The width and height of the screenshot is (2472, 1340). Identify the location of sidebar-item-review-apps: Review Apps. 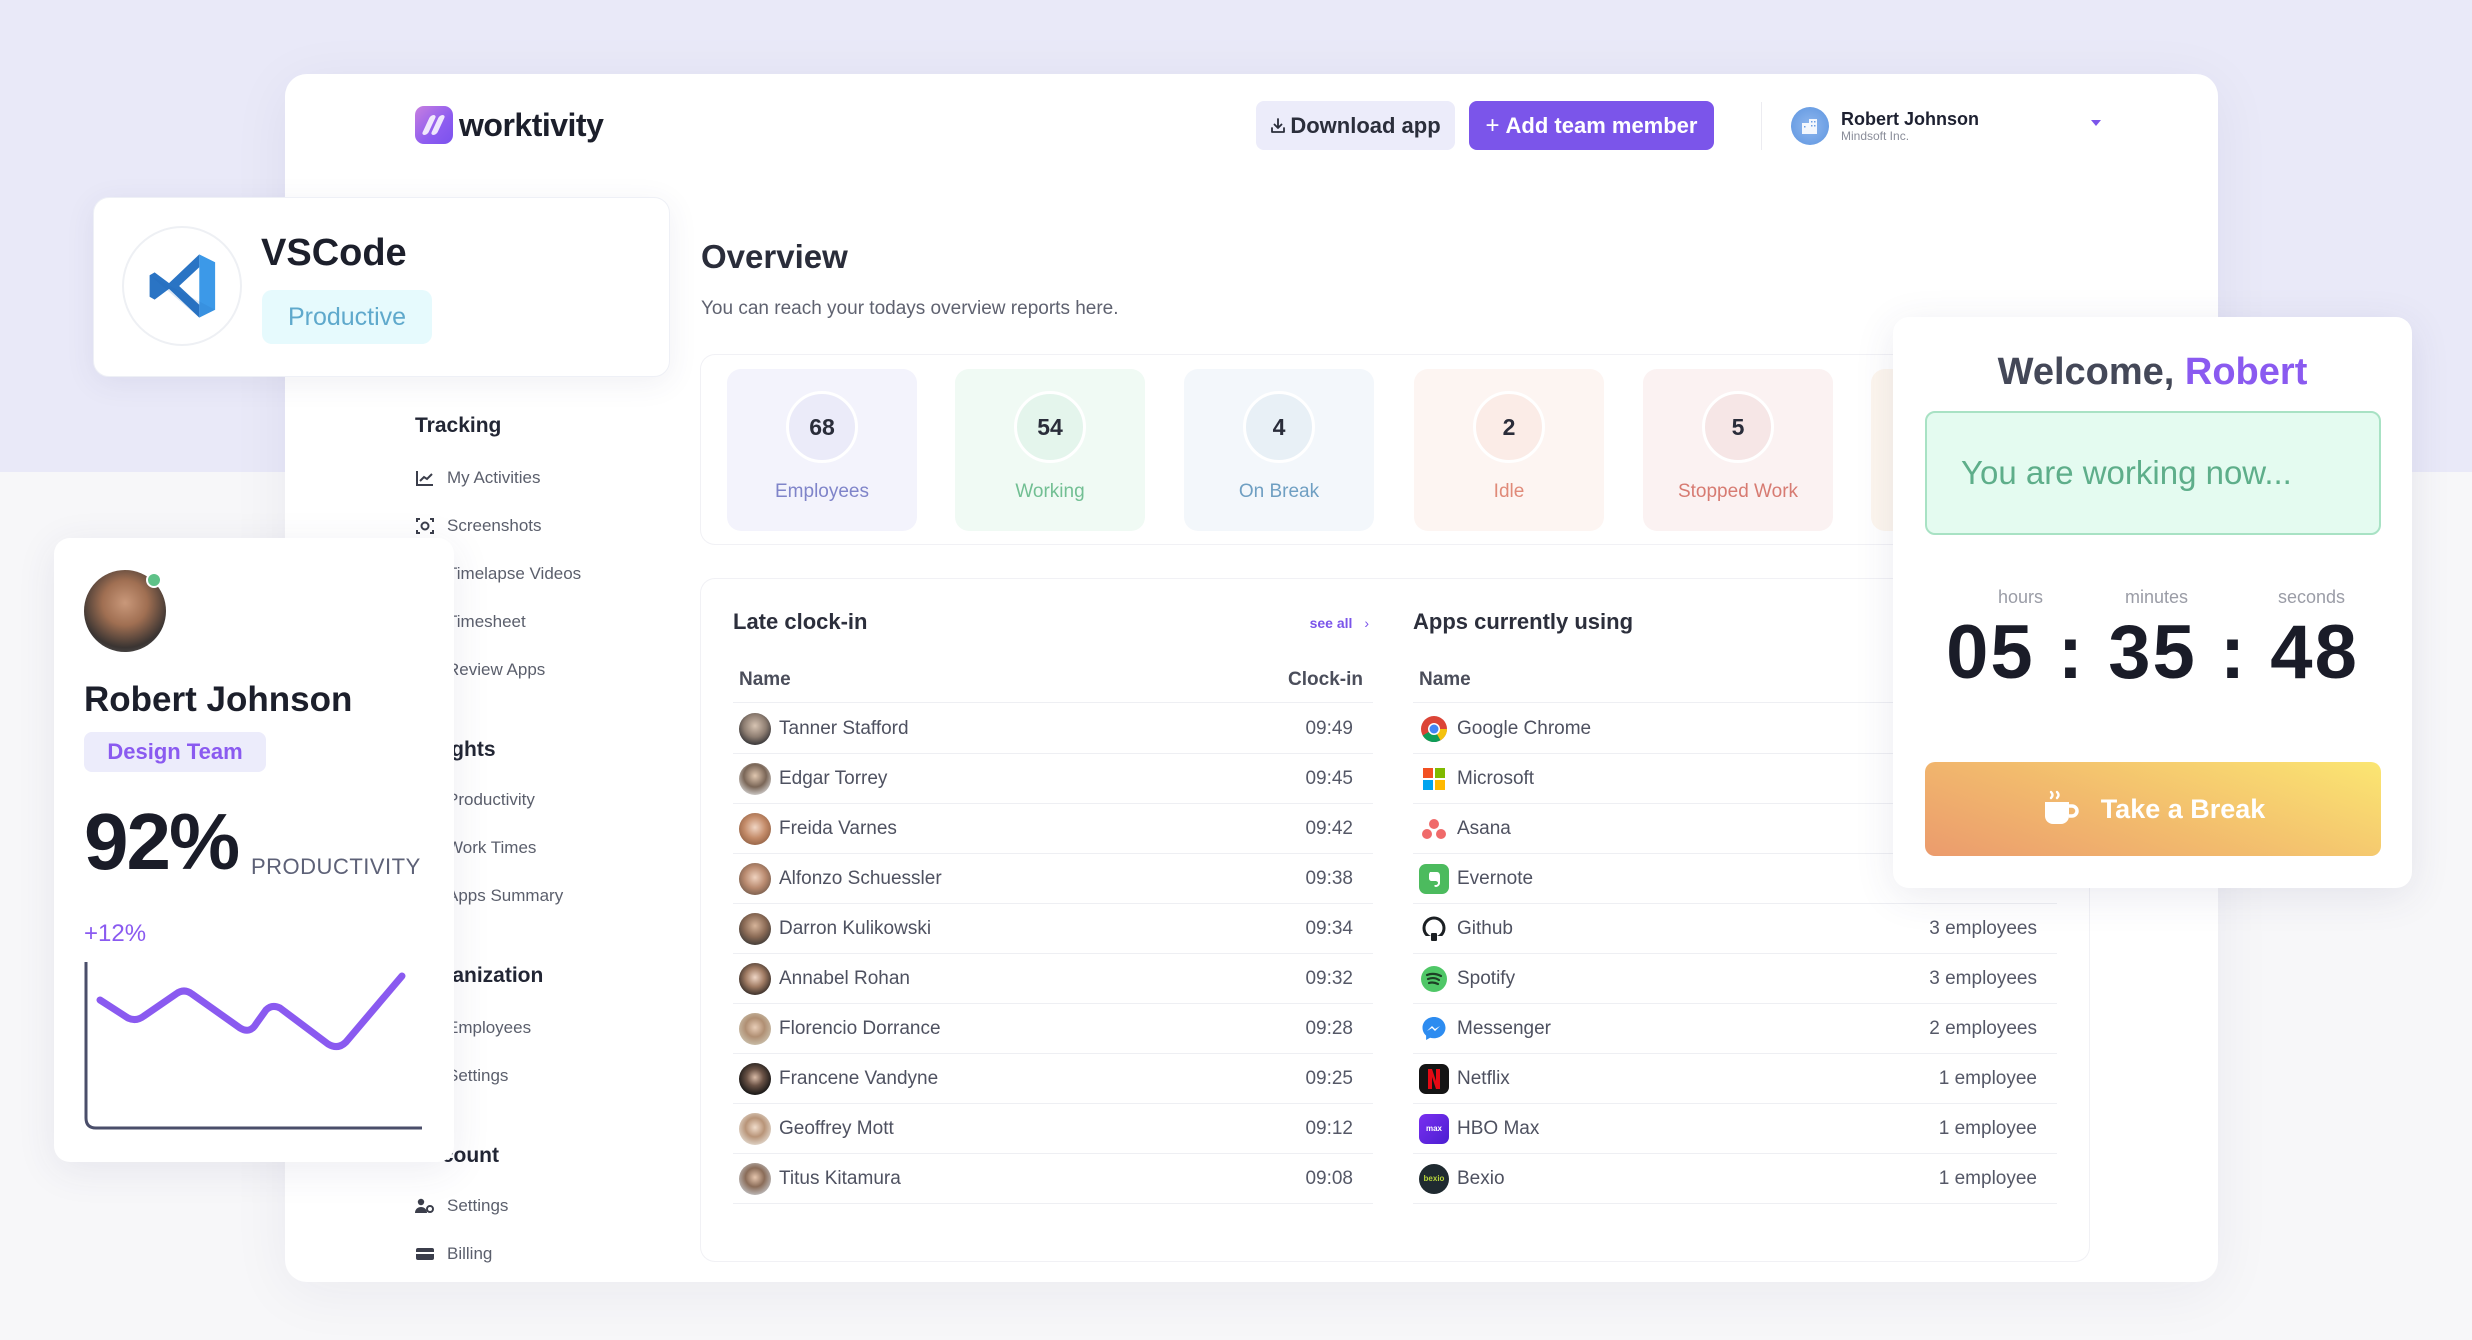
(480, 670).